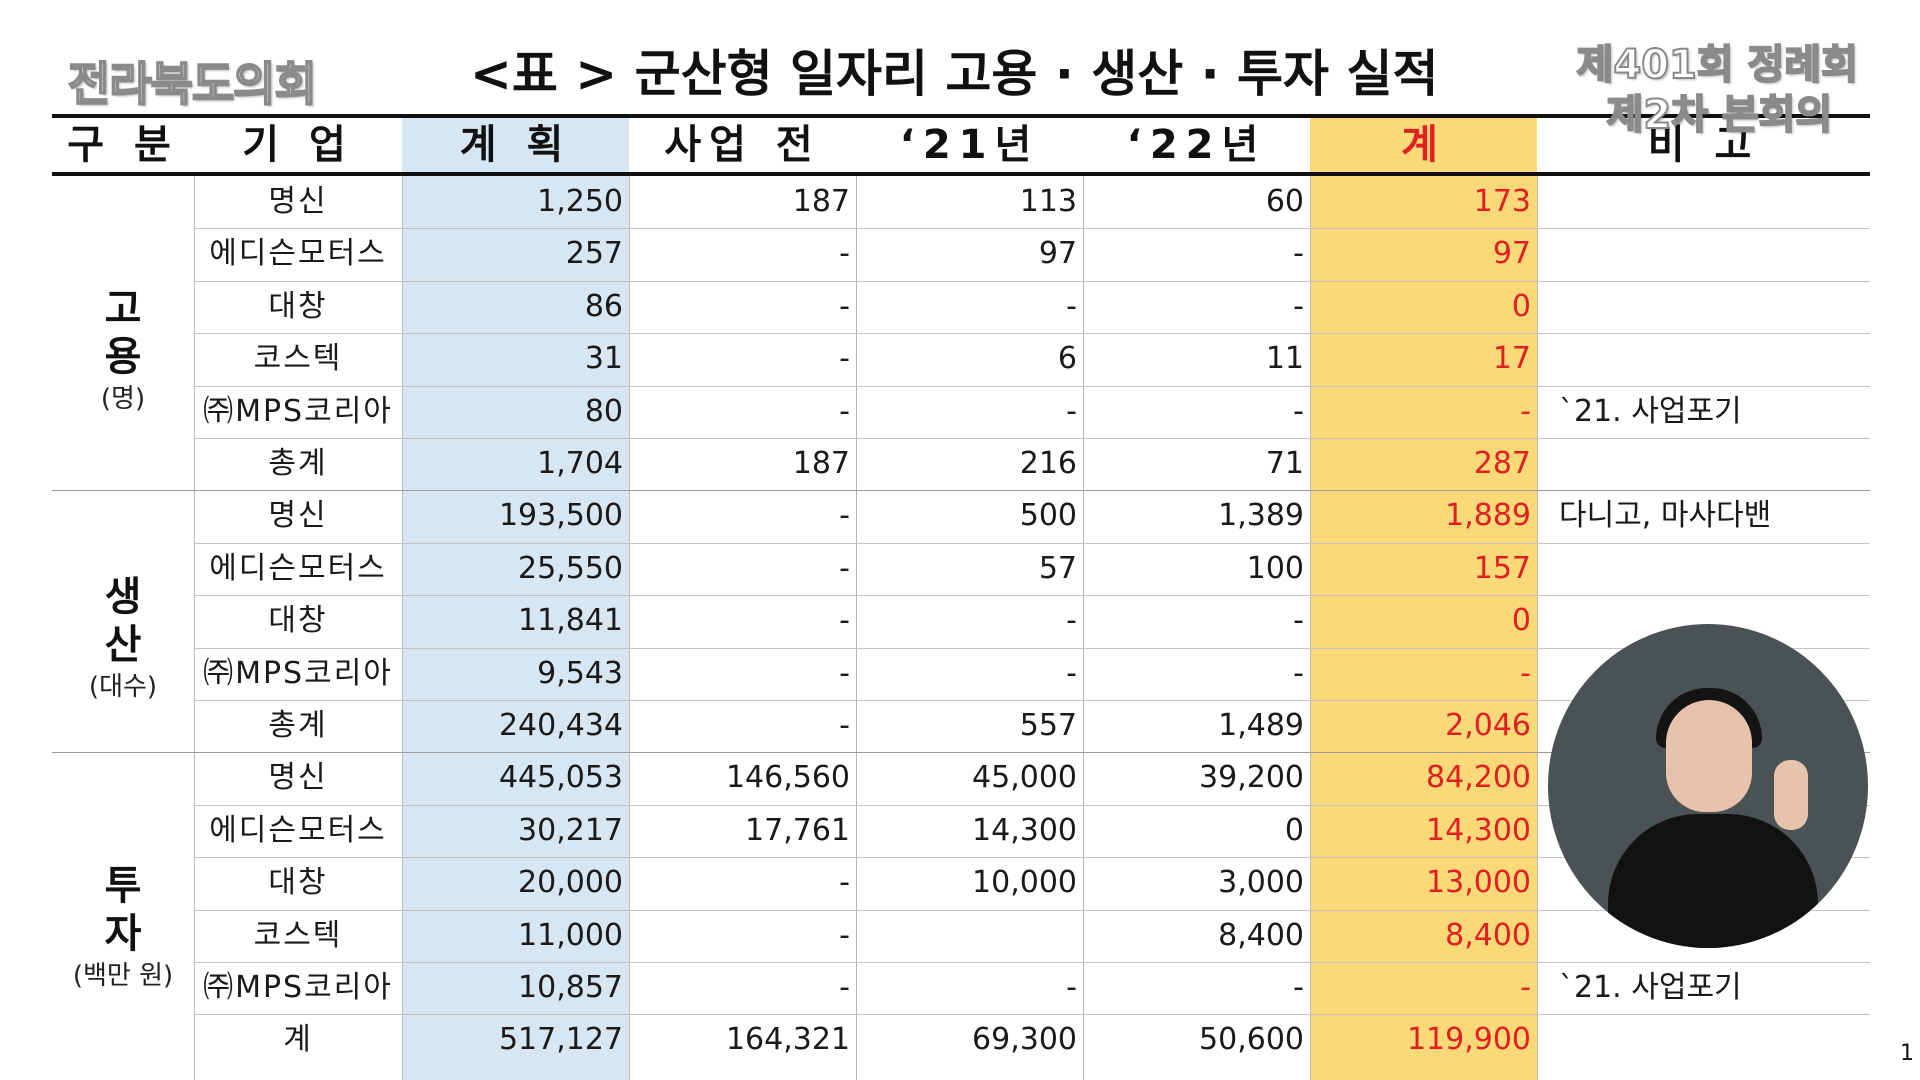 Image resolution: width=1920 pixels, height=1080 pixels. I want to click on page-title: <표 > 군산형 일자리 고용 · 생산 · 투자 실적, so click(954, 74).